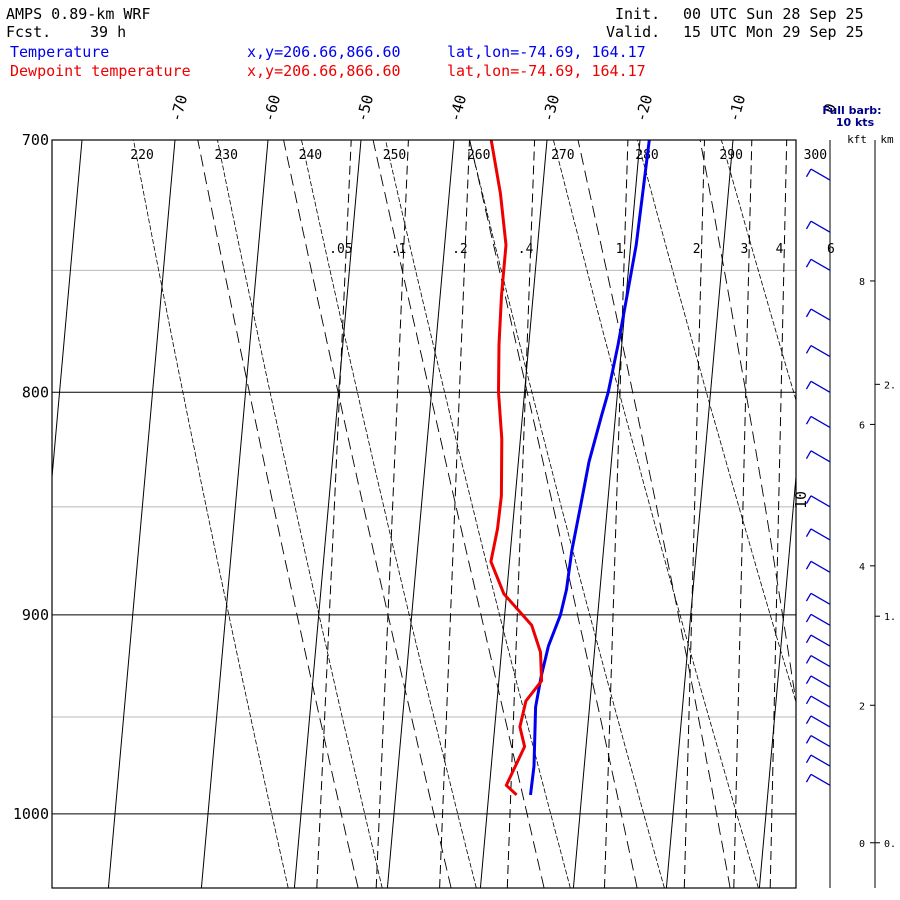 This screenshot has height=900, width=900. What do you see at coordinates (29, 32) in the screenshot?
I see `forecast-label: Fcst.` at bounding box center [29, 32].